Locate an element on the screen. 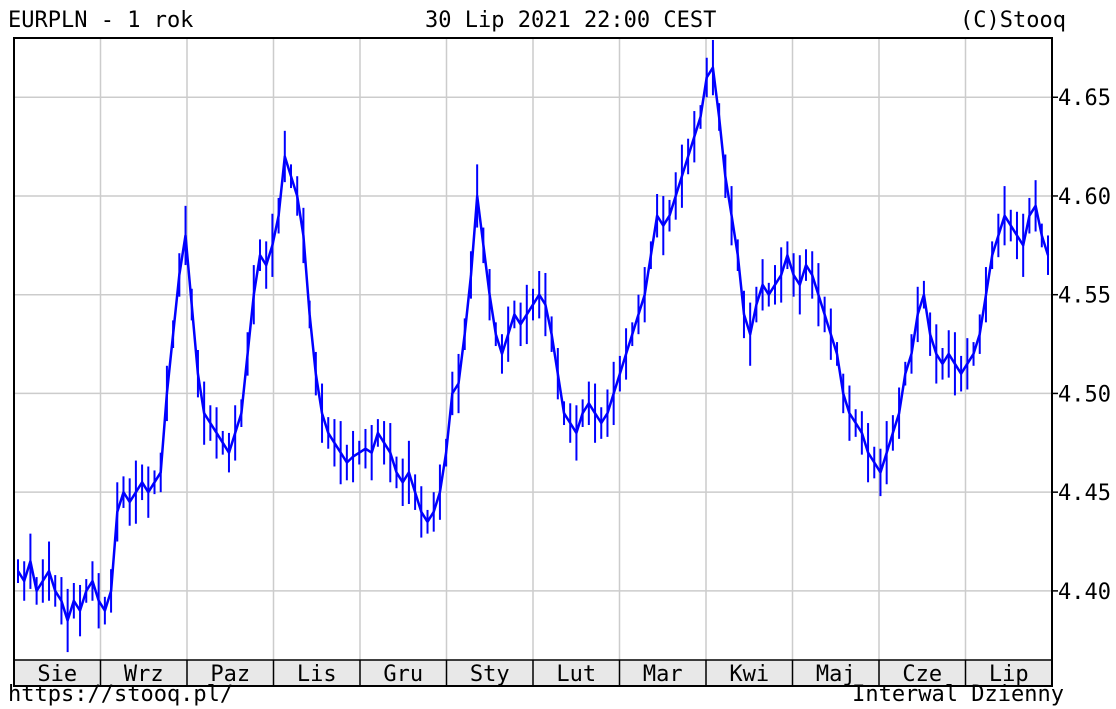  month-axis-bar is located at coordinates (532, 672).